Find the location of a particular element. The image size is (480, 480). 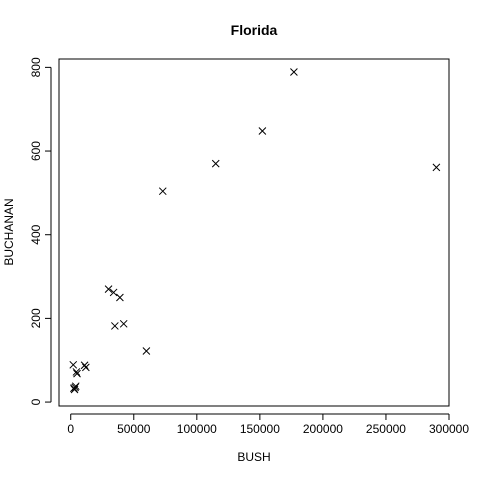

y-axis: 0 200 400 600 800 is located at coordinates (40, 231).